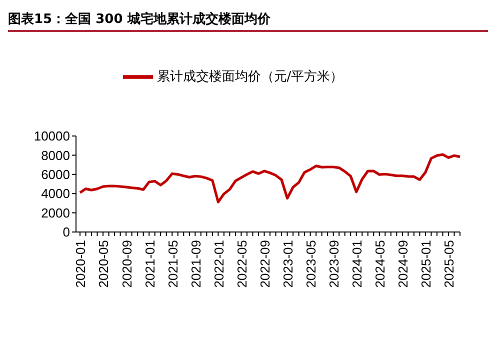 The width and height of the screenshot is (496, 348). Describe the element at coordinates (403, 264) in the screenshot. I see `x-tick-label: 2024-09` at that location.